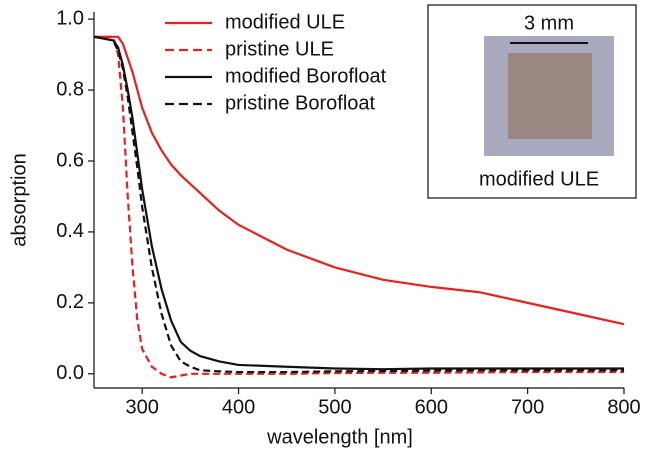  What do you see at coordinates (70, 231) in the screenshot?
I see `y-tick-label: 0.4` at bounding box center [70, 231].